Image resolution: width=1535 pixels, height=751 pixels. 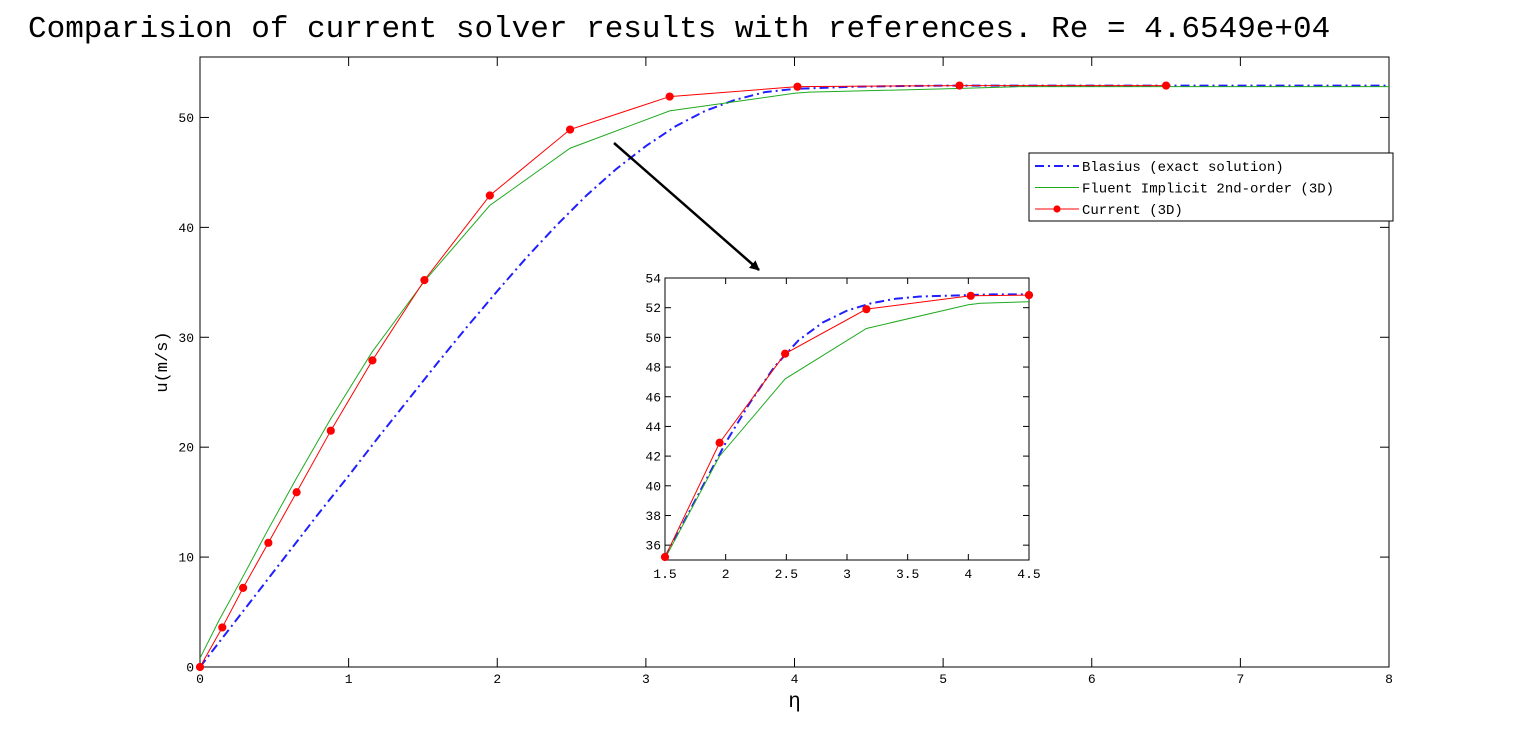 What do you see at coordinates (653, 546) in the screenshot?
I see `y-tick-label: 36` at bounding box center [653, 546].